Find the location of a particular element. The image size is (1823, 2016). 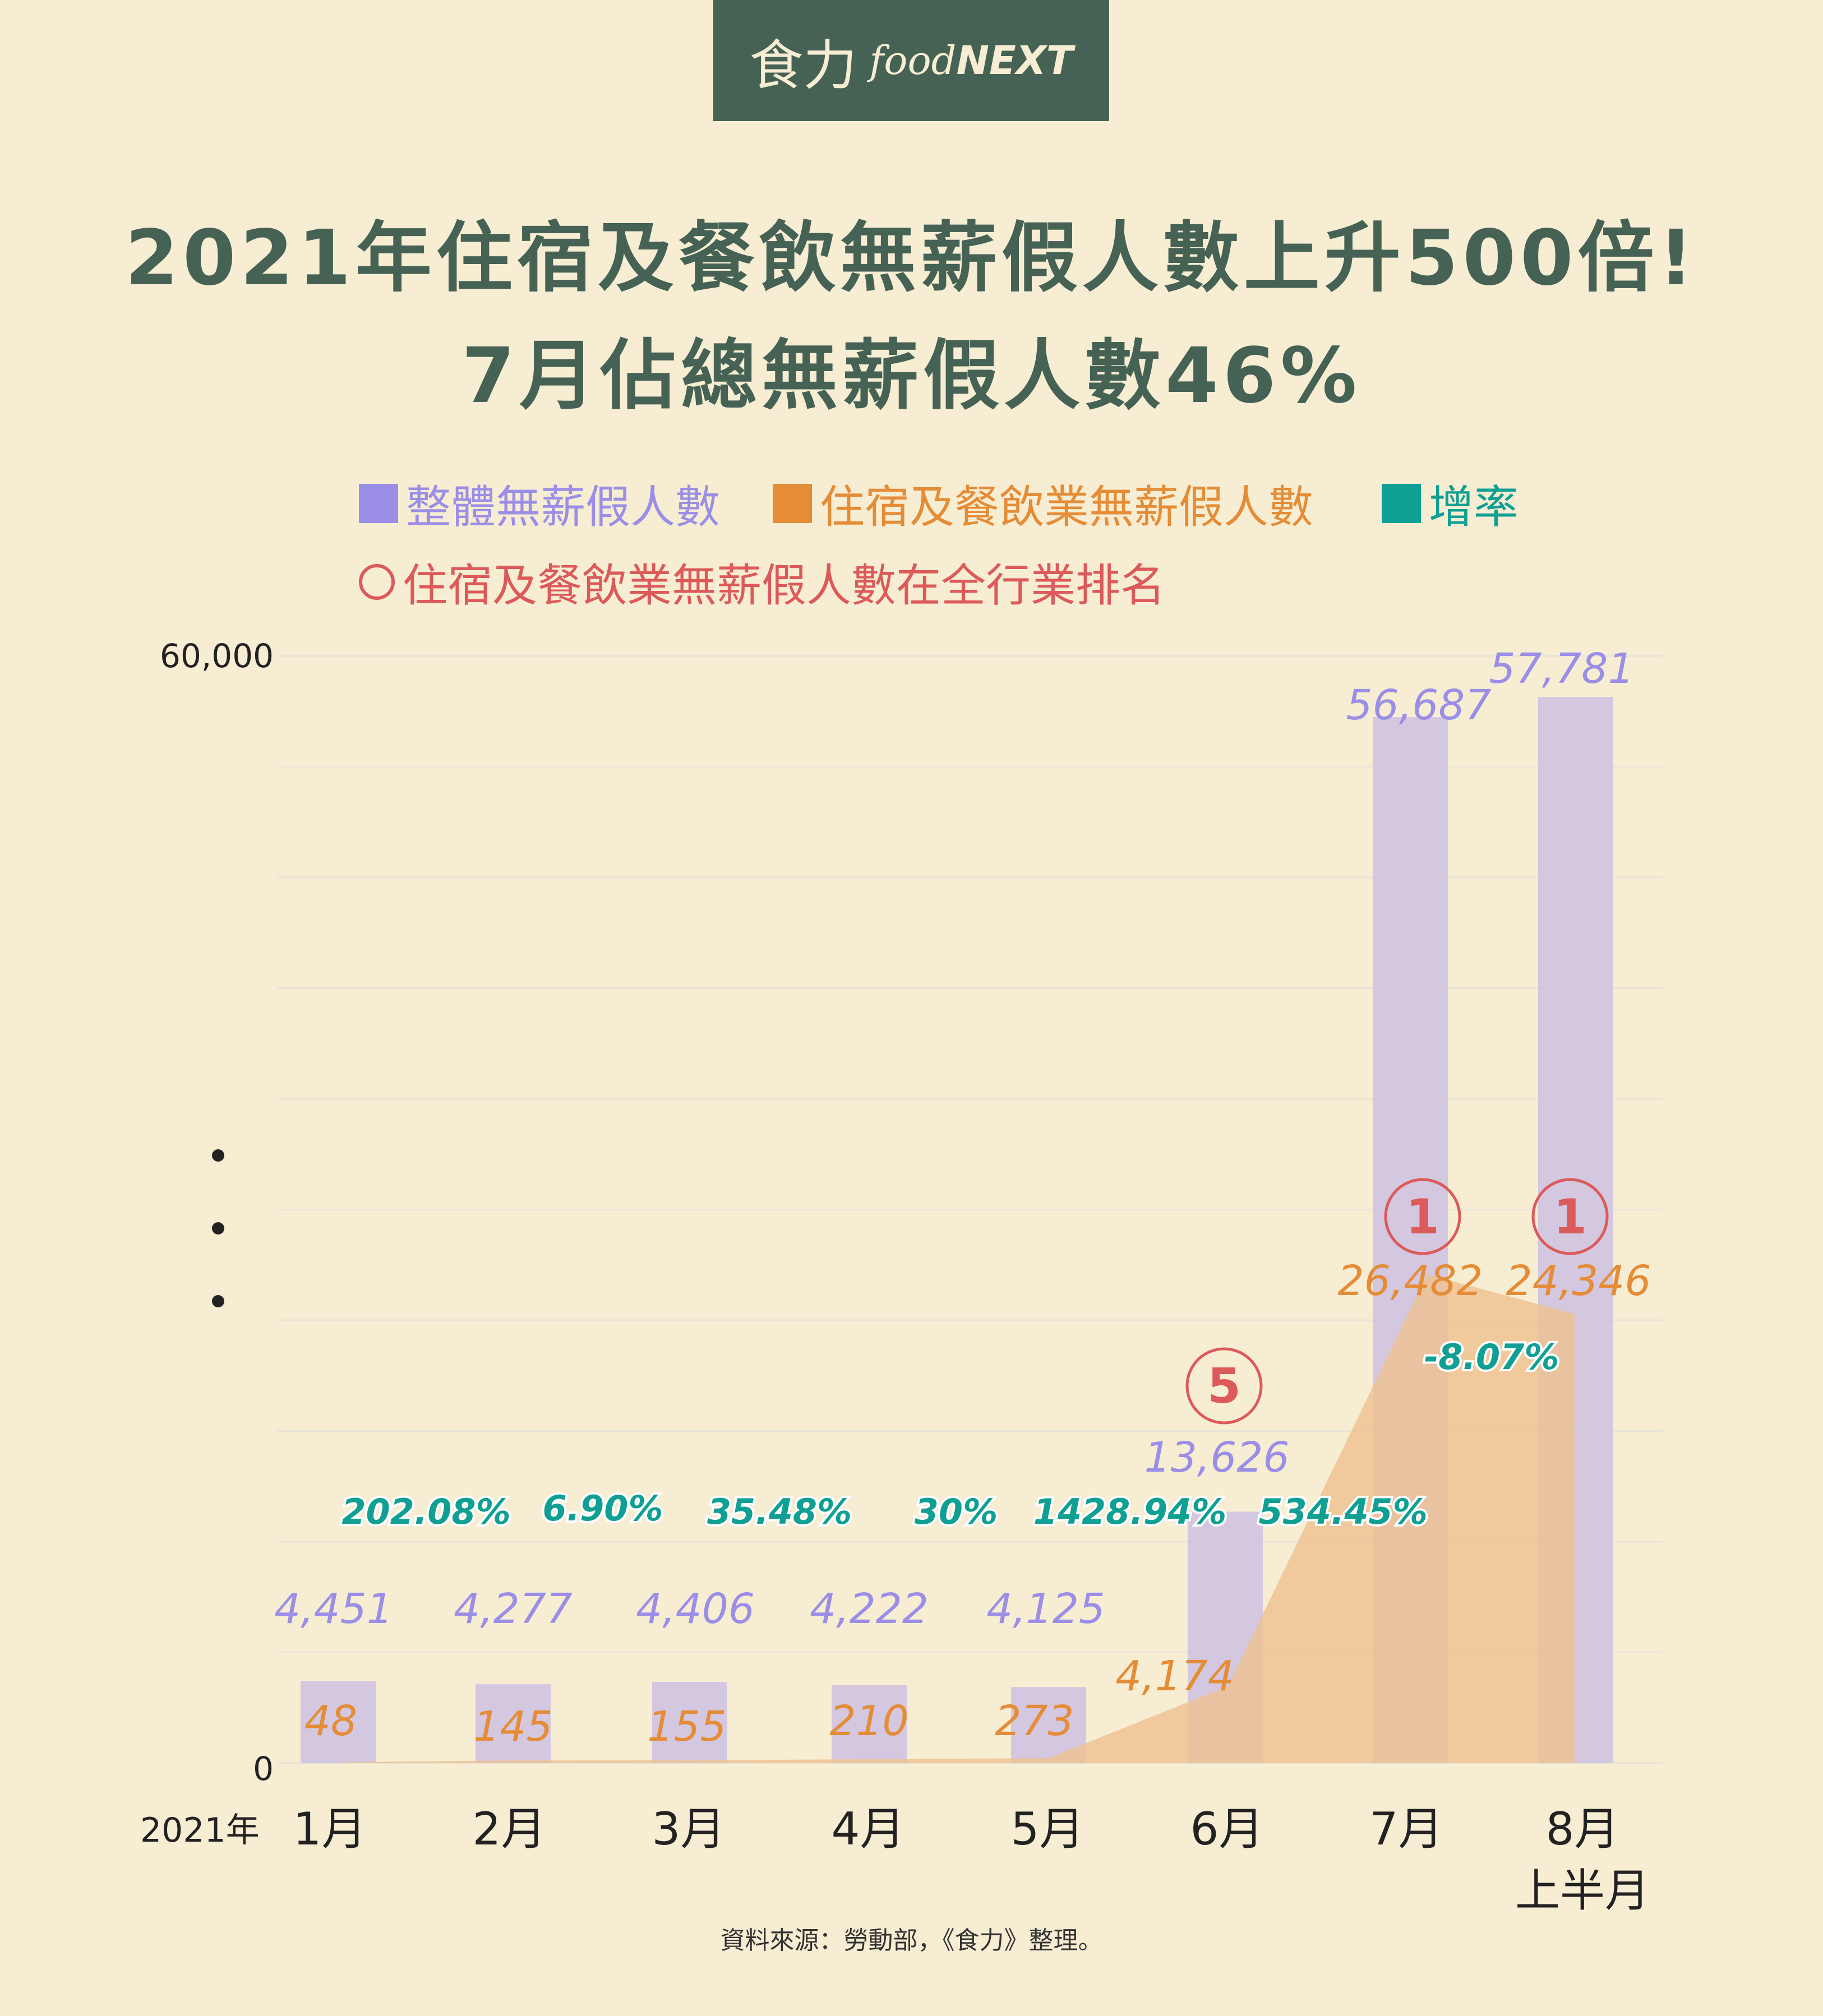

bar-value-label: 4,222 is located at coordinates (869, 1609).